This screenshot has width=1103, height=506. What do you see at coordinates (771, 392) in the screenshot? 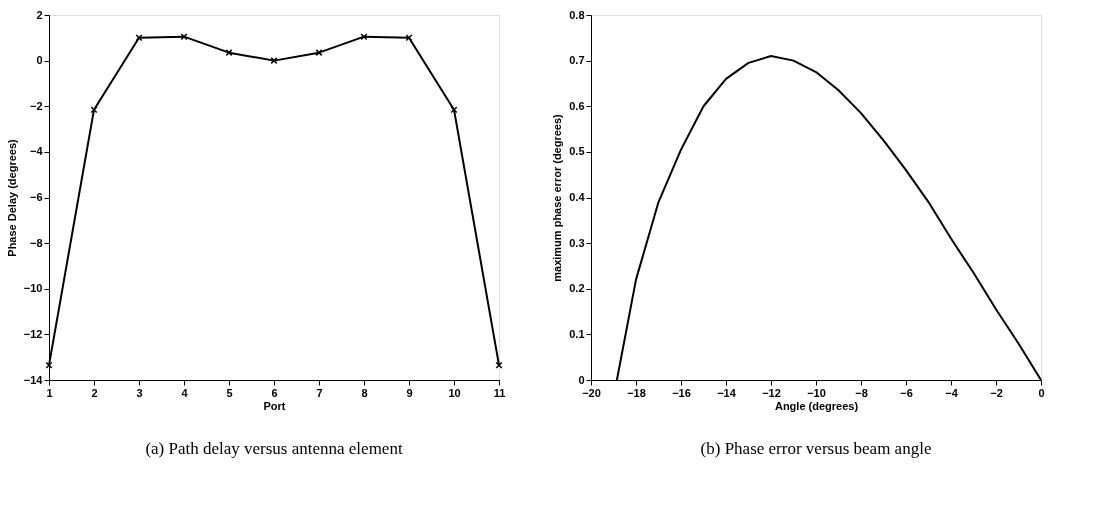
I see `x-tick-label: −12` at bounding box center [771, 392].